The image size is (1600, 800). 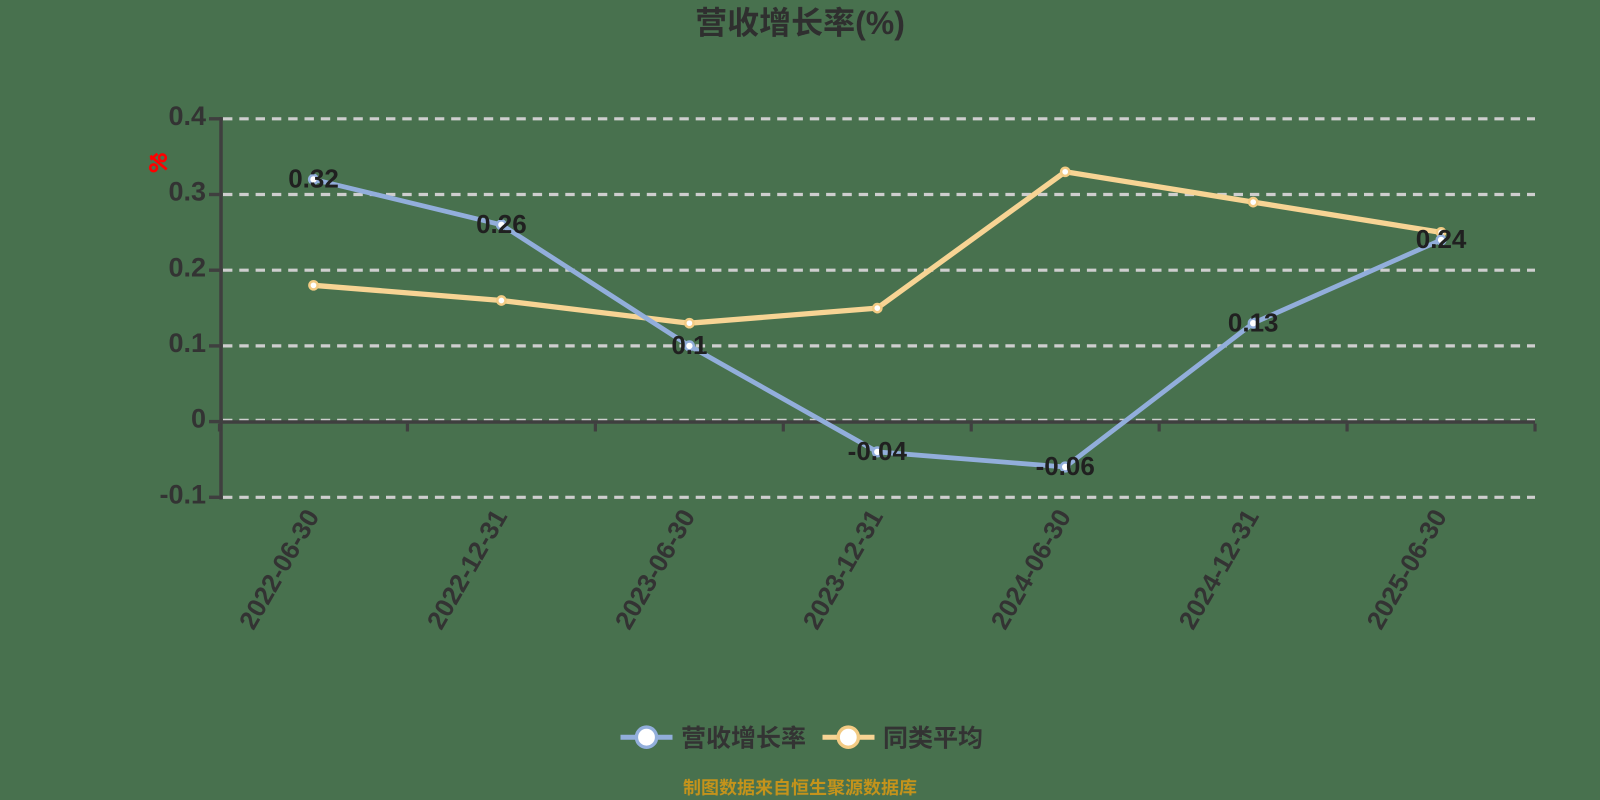 I want to click on svg-text: 0.24, so click(x=1441, y=239).